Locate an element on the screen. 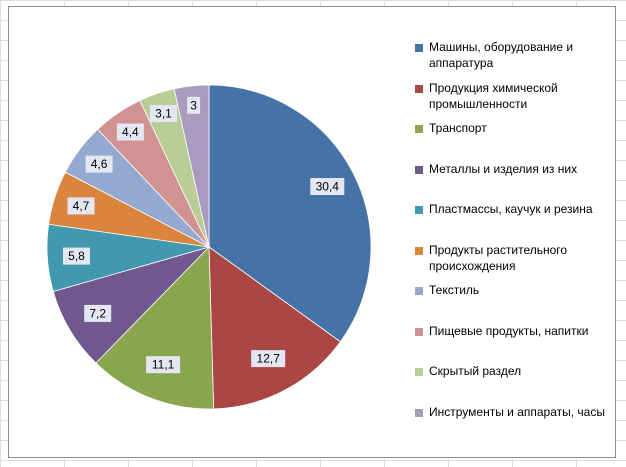 This screenshot has width=626, height=467. data-label-text-8: 3,1 is located at coordinates (163, 114).